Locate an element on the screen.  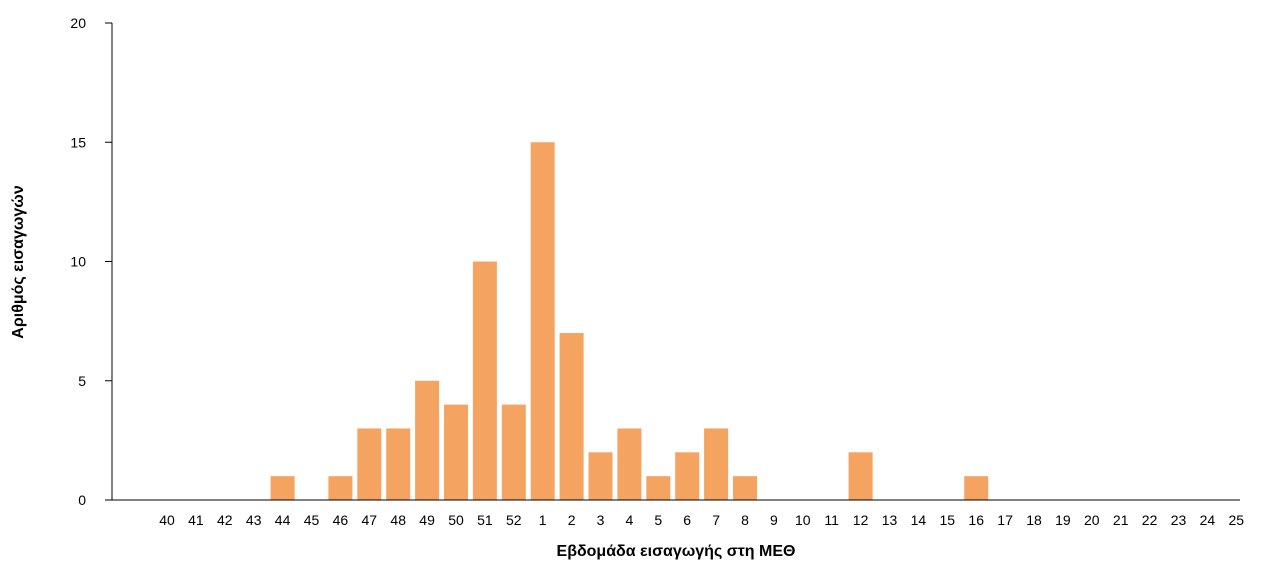
x-tick-label: 51 is located at coordinates (485, 520).